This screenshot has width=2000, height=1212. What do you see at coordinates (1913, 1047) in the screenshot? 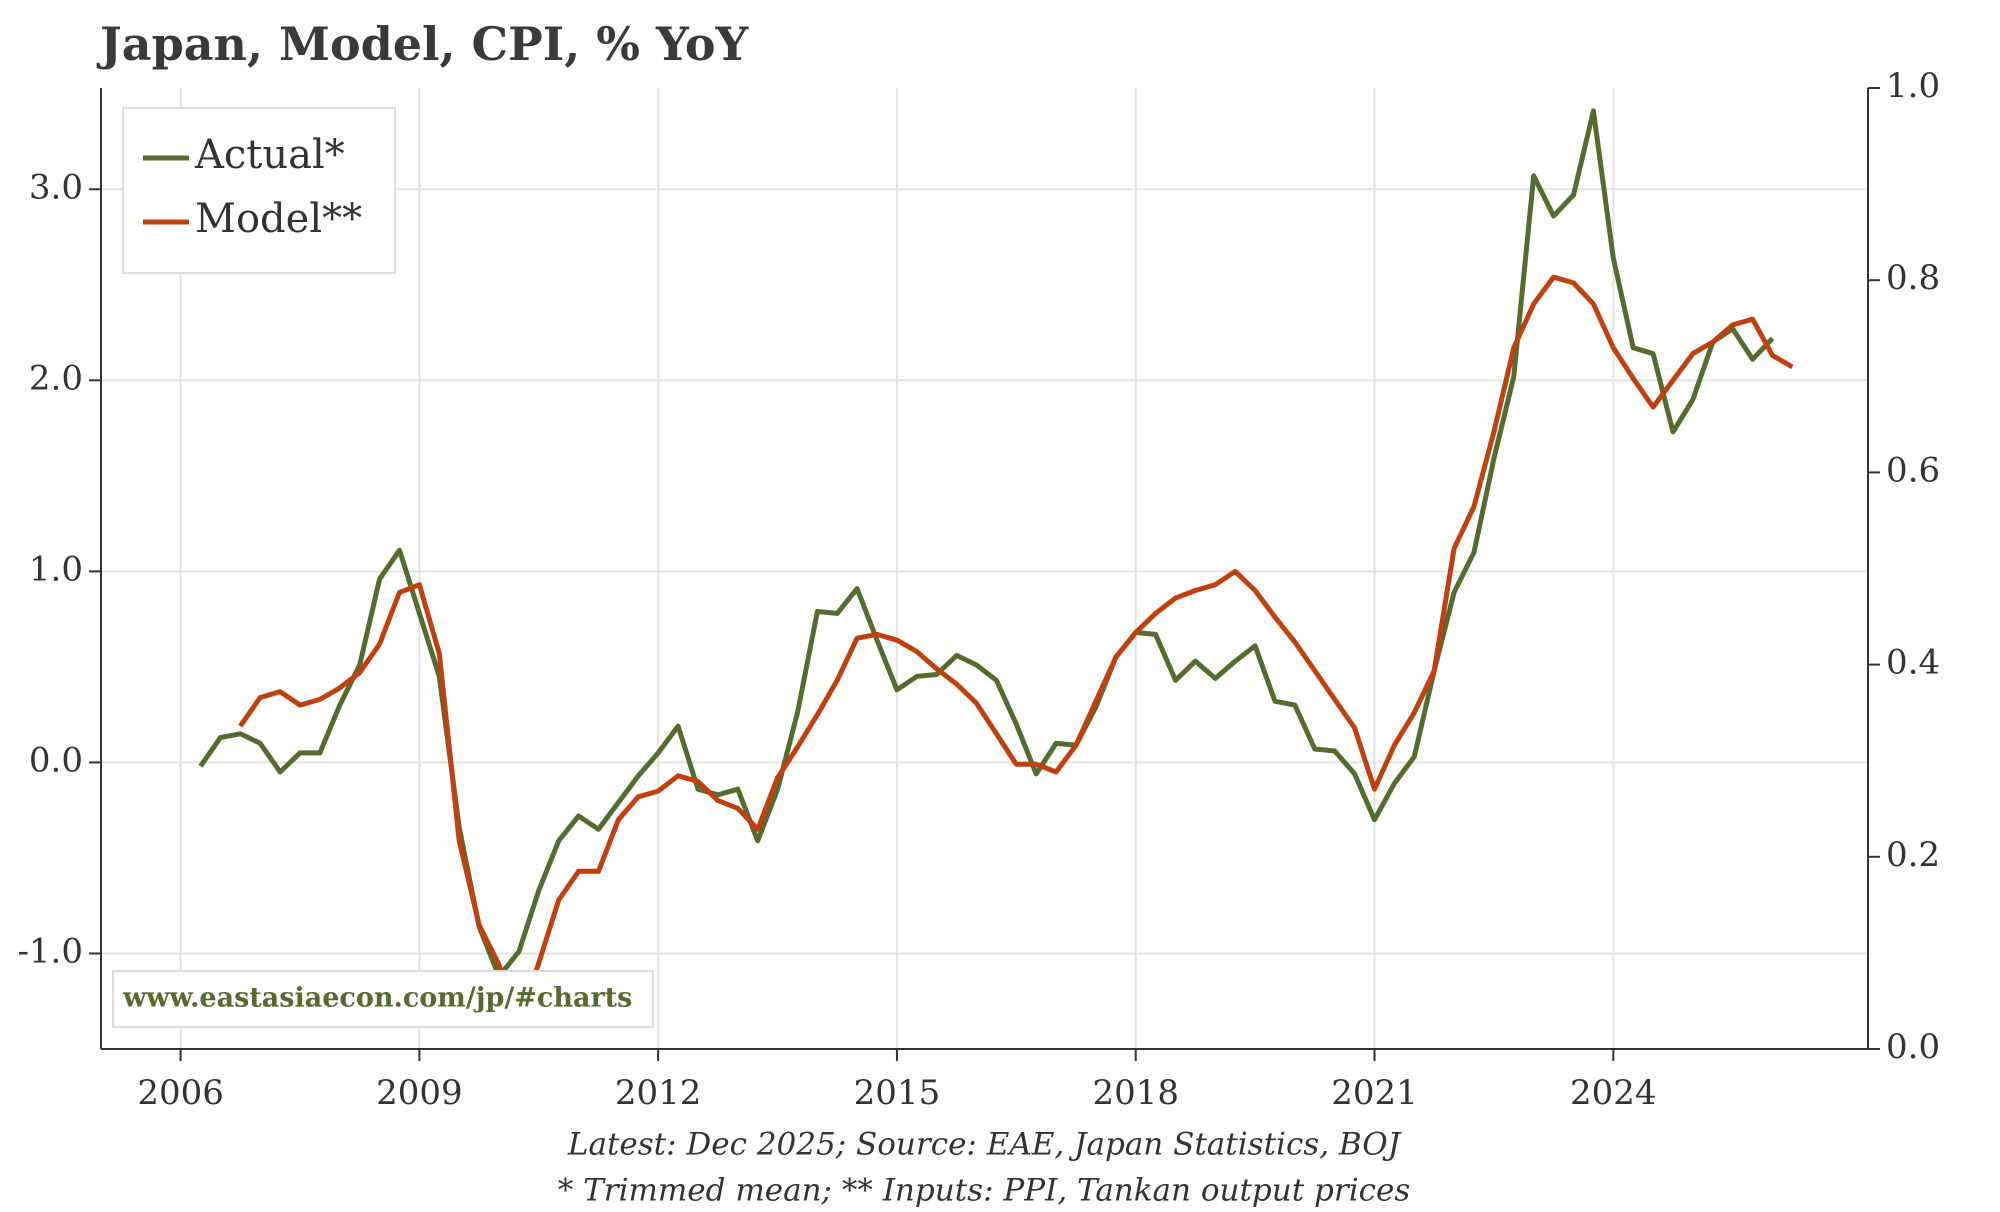
I see `y2-tick-label: 0.0` at bounding box center [1913, 1047].